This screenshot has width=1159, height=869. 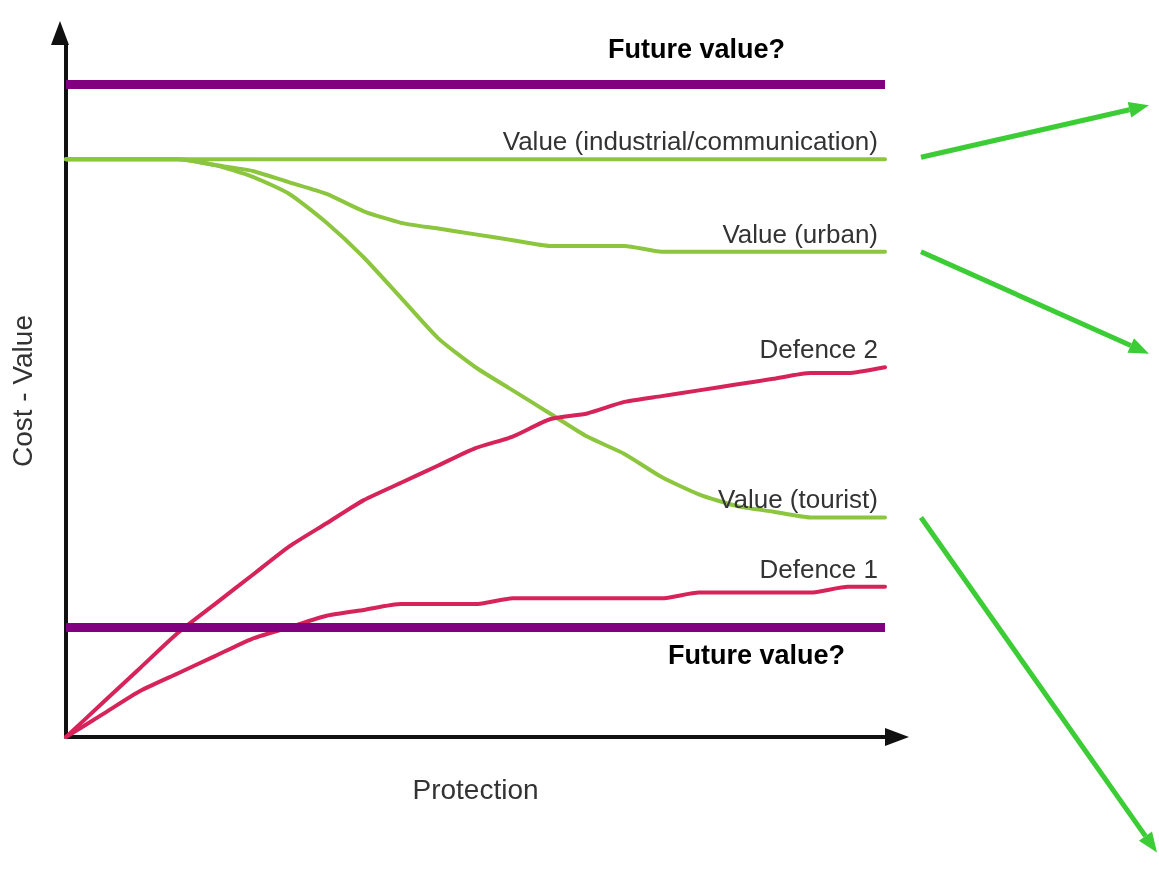 What do you see at coordinates (818, 349) in the screenshot?
I see `series-label: Defence 2` at bounding box center [818, 349].